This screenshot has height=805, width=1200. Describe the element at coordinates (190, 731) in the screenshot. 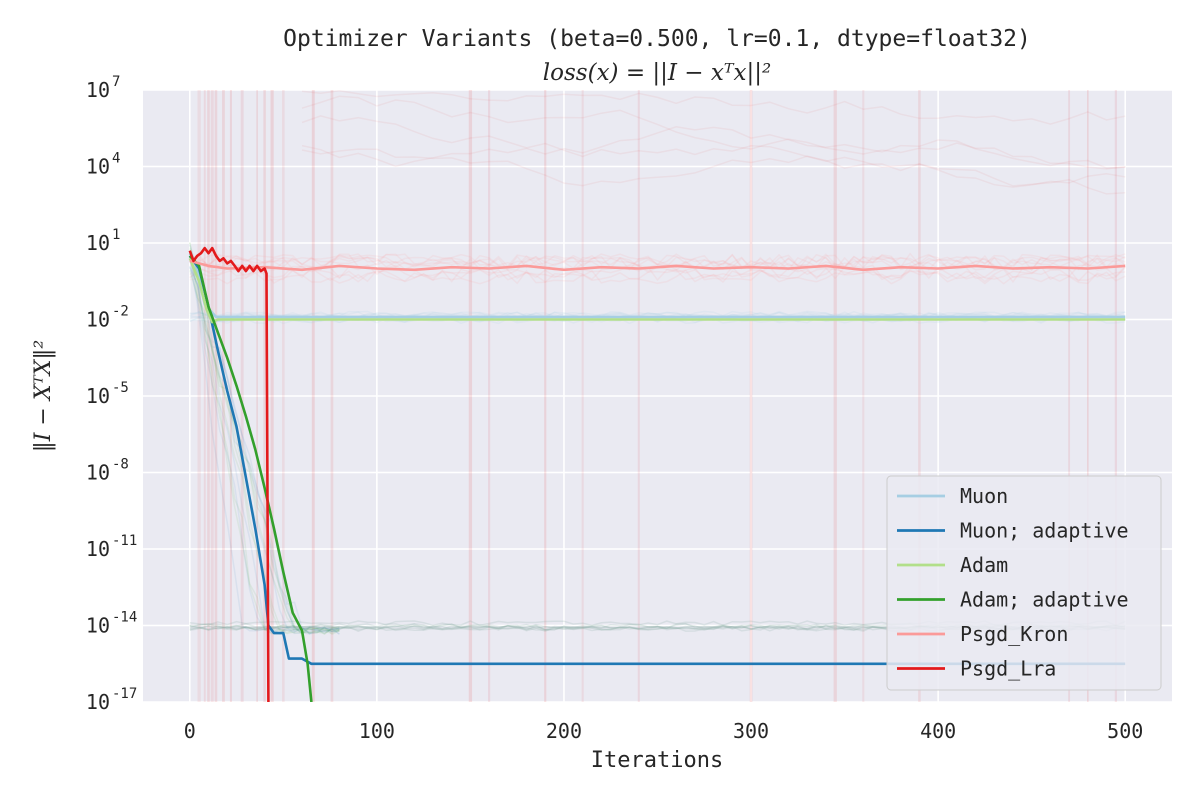

I see `x-tick-label-0: 0` at that location.